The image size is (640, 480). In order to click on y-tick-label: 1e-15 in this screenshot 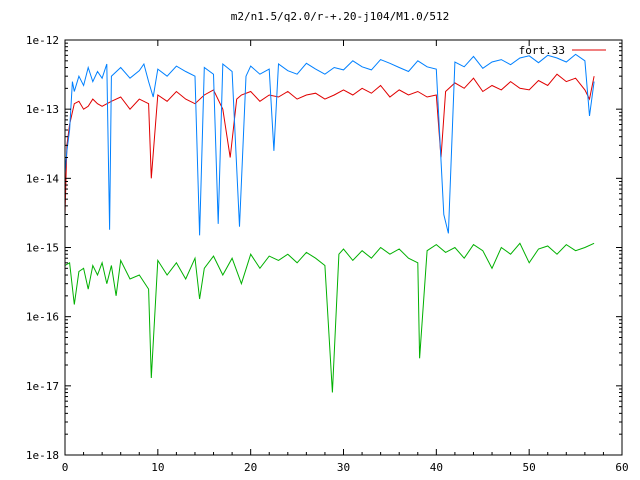, I will do `click(42, 248)`.